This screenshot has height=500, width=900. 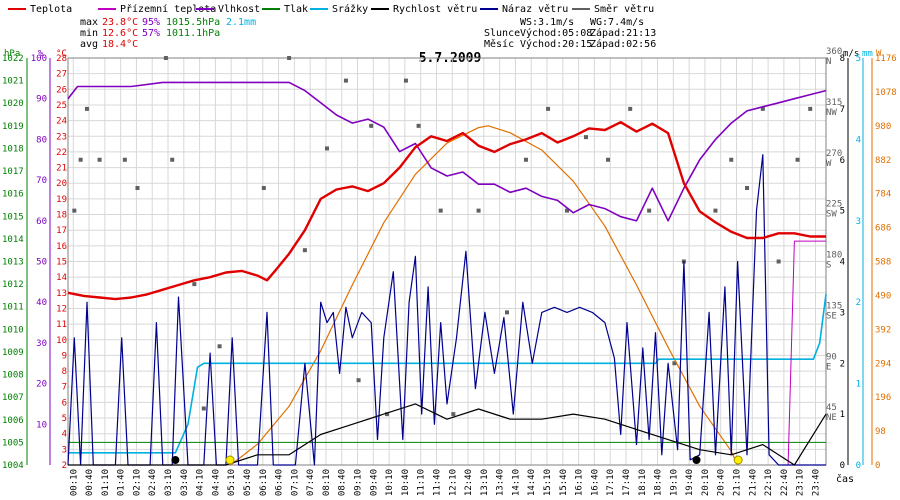 I want to click on pct-tick-label: 20, so click(x=41, y=385).